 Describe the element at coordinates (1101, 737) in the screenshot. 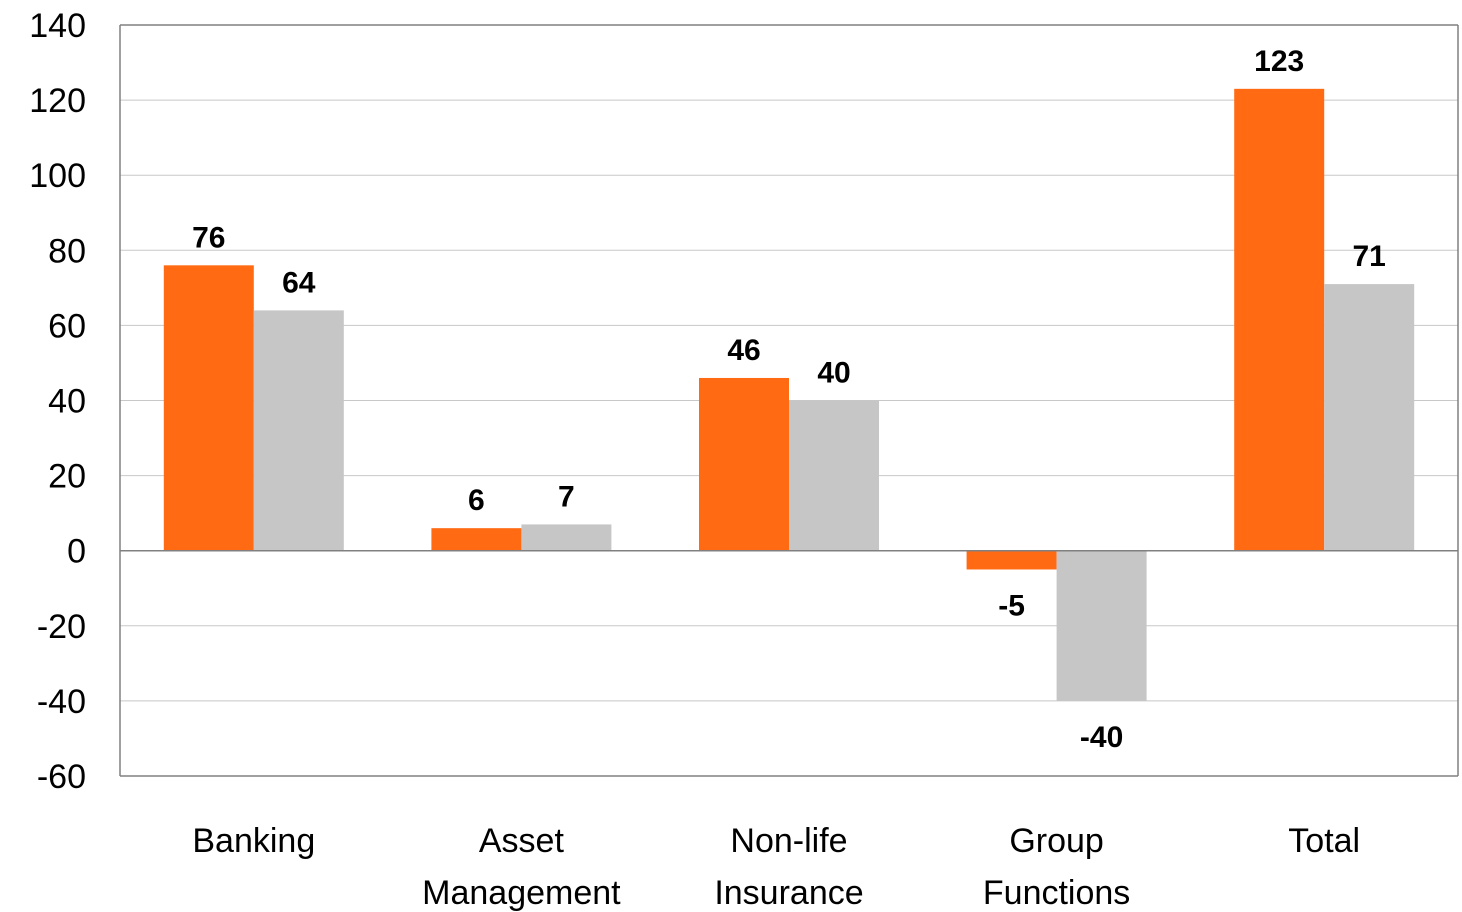

I see `data-label: -40` at that location.